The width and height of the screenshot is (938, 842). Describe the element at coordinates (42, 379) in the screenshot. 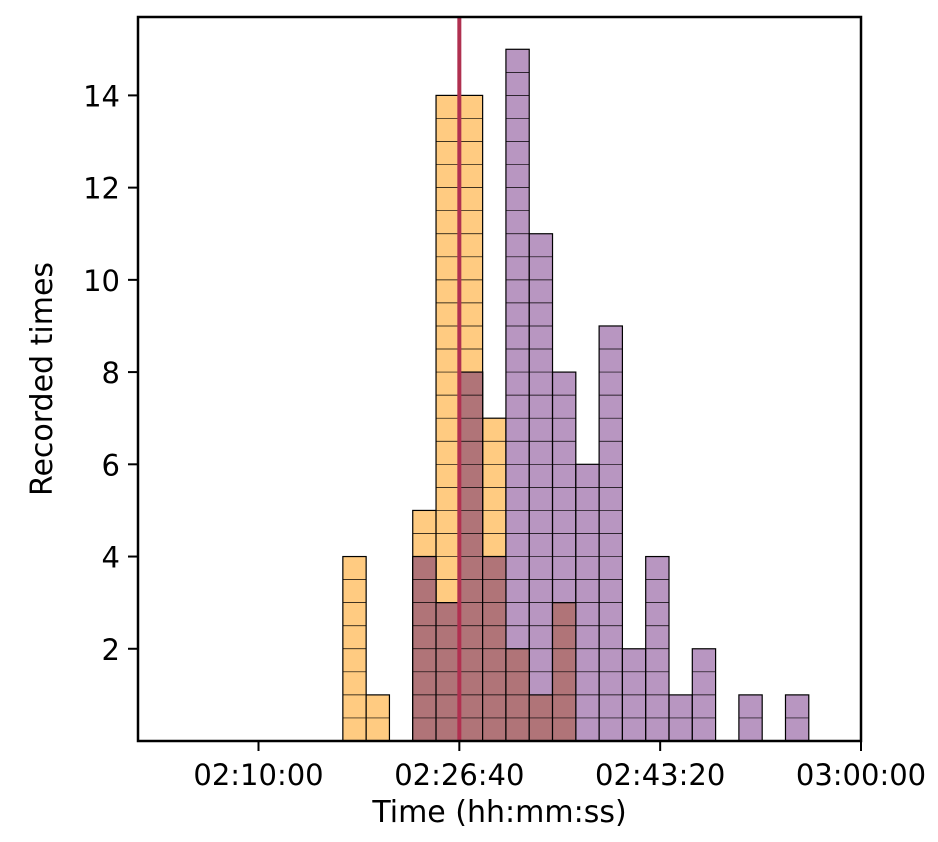

I see `y-axis-label: Recorded times` at that location.